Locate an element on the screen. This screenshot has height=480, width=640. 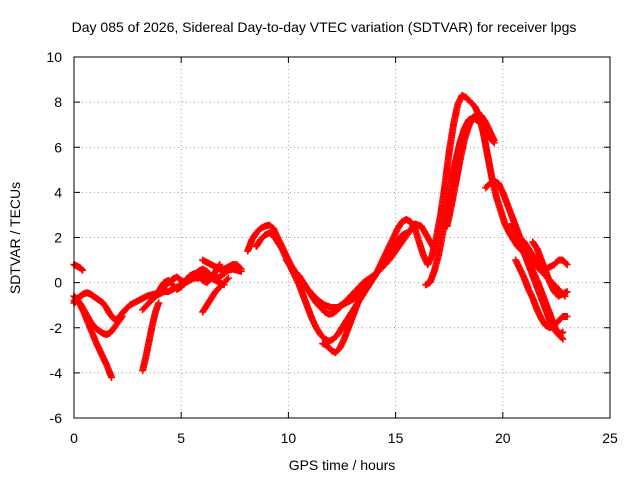
y-tick-label: 6 is located at coordinates (58, 147).